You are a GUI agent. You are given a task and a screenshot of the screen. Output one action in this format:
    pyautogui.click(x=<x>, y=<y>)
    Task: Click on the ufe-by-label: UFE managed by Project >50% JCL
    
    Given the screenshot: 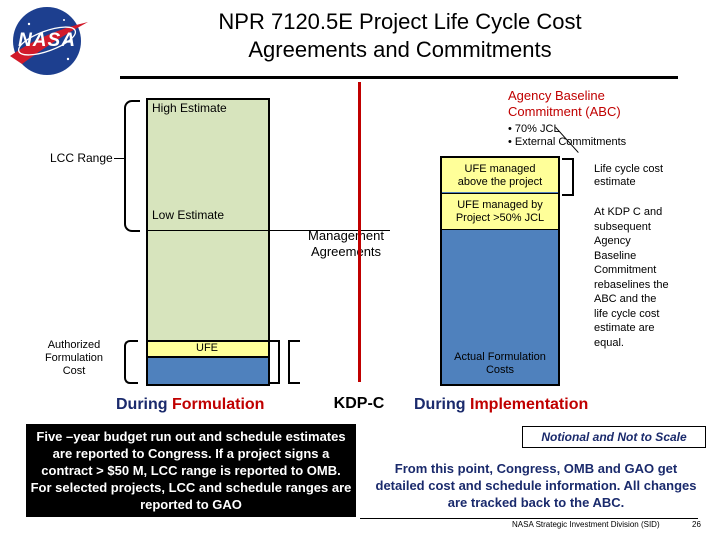 What is the action you would take?
    pyautogui.click(x=500, y=211)
    